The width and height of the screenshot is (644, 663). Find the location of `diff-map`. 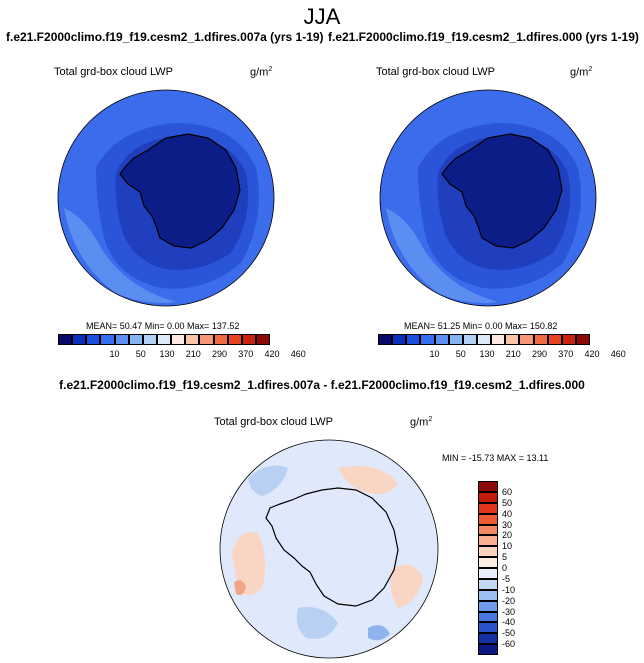

diff-map is located at coordinates (329, 549).